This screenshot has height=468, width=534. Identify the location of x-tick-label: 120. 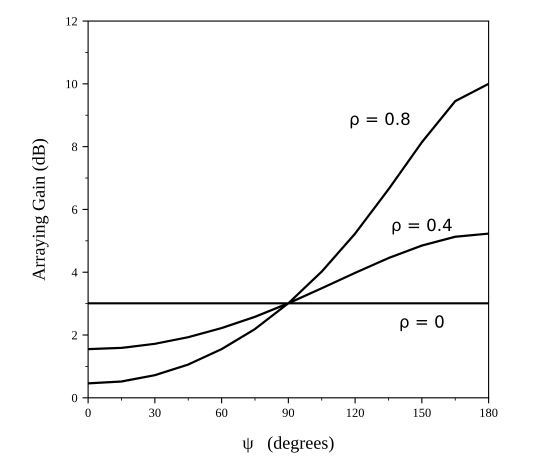
(355, 413).